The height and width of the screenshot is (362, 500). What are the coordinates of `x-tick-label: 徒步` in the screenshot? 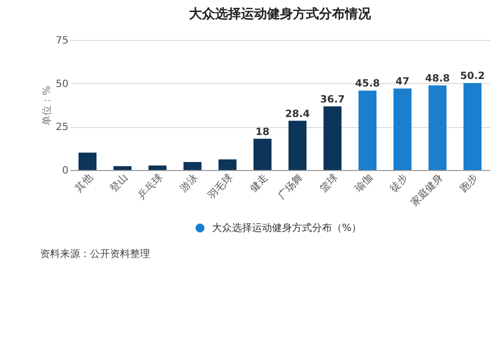 It's located at (399, 183).